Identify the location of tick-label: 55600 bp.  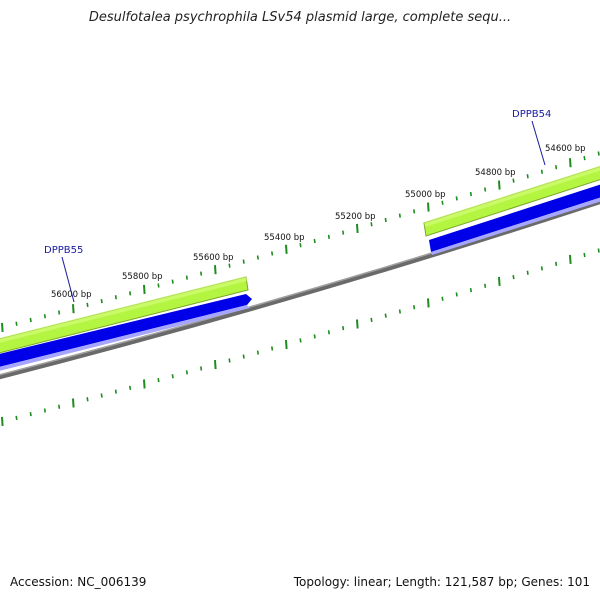
(213, 258).